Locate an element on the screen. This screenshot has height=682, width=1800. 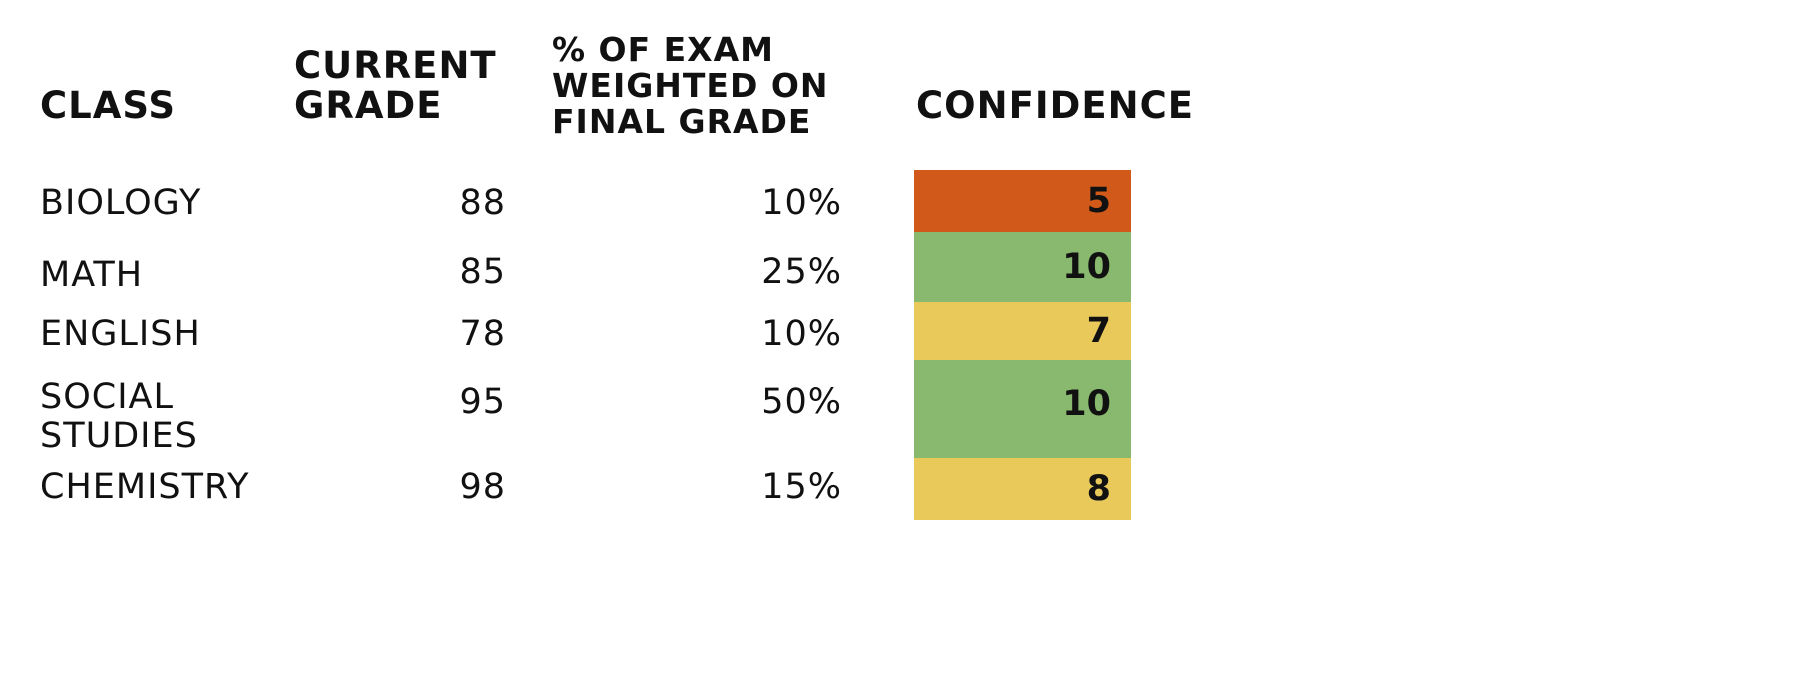
row-2-class-line-1: MATH is located at coordinates (92, 275).